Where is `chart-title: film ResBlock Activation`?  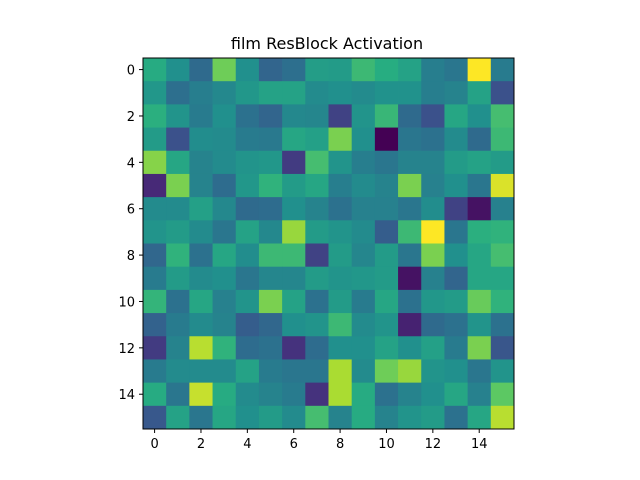
chart-title: film ResBlock Activation is located at coordinates (327, 43).